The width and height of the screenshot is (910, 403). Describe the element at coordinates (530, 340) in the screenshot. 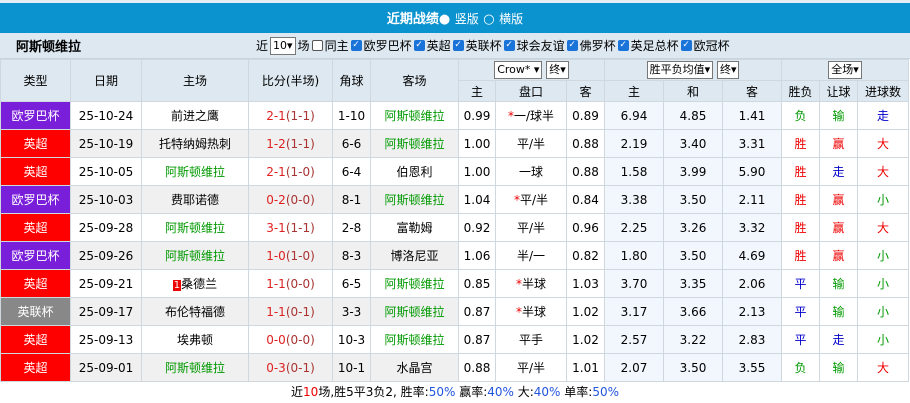

I see `handicap-text: 平手` at that location.